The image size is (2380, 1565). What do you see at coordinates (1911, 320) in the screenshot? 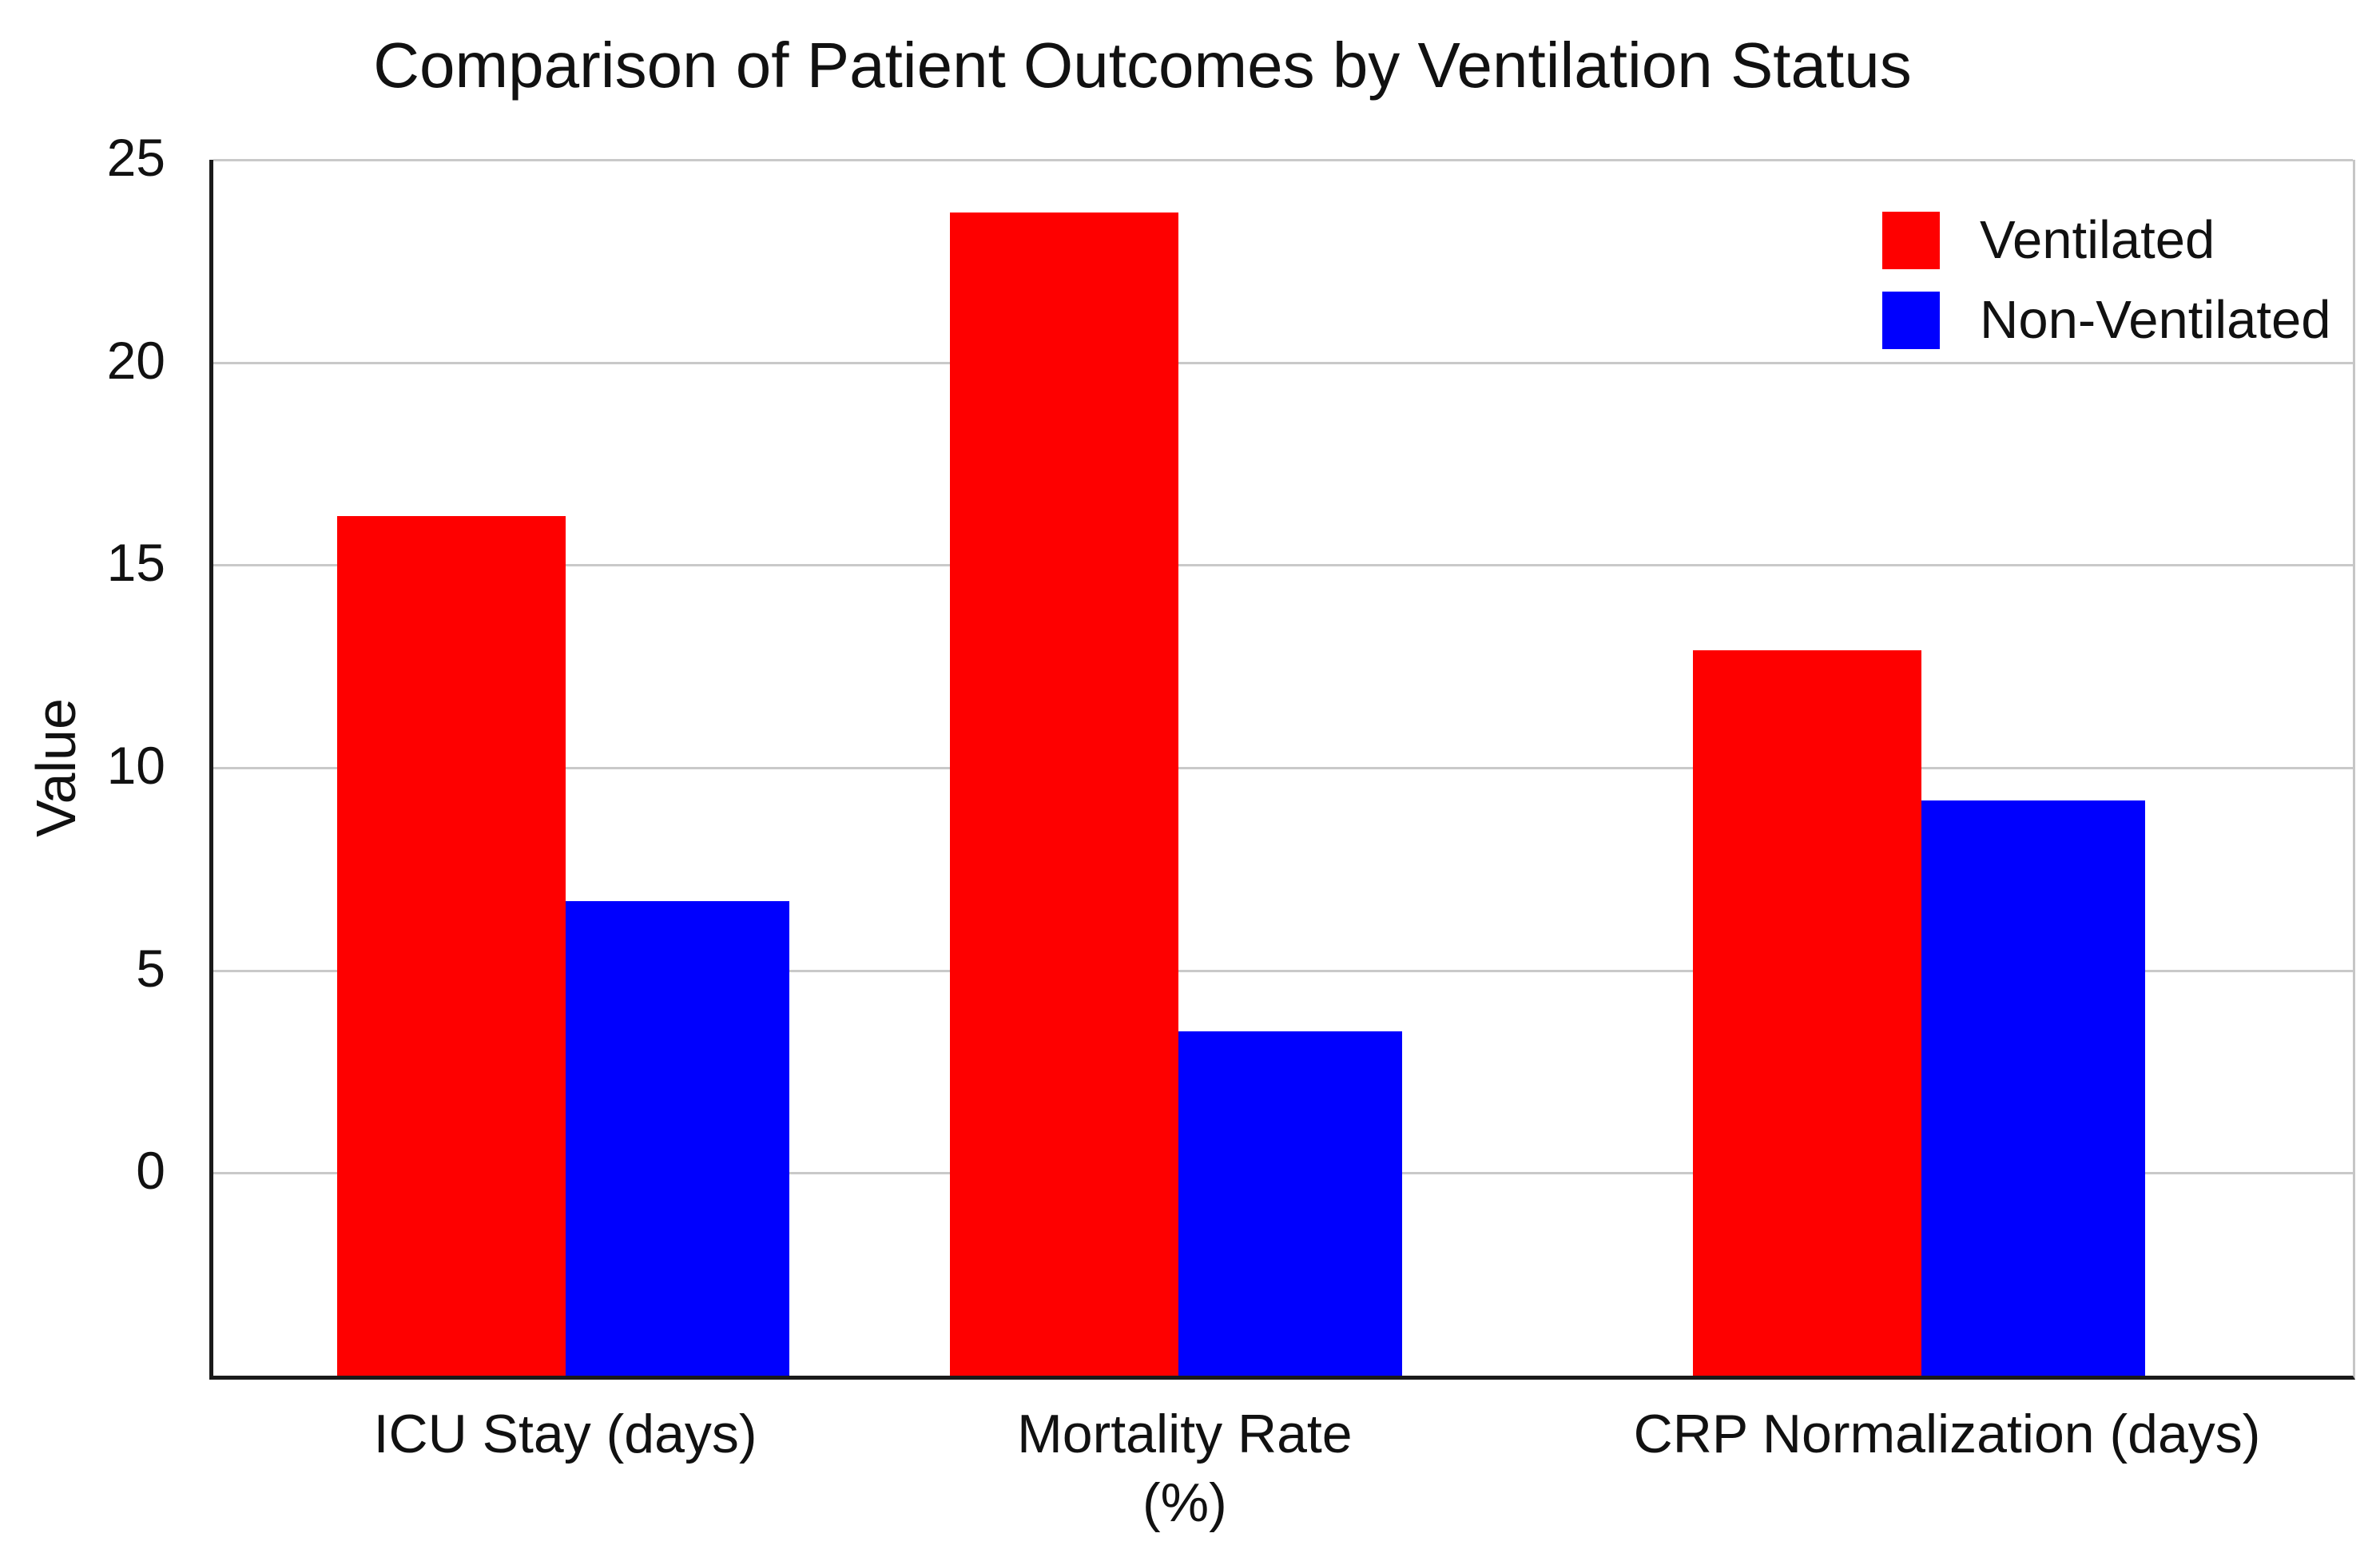
I see `legend-swatch-non-ventilated` at bounding box center [1911, 320].